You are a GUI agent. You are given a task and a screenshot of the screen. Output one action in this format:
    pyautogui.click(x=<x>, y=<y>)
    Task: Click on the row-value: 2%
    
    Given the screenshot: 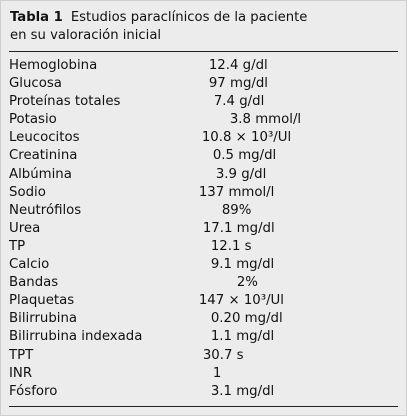 What is the action you would take?
    pyautogui.click(x=247, y=283)
    